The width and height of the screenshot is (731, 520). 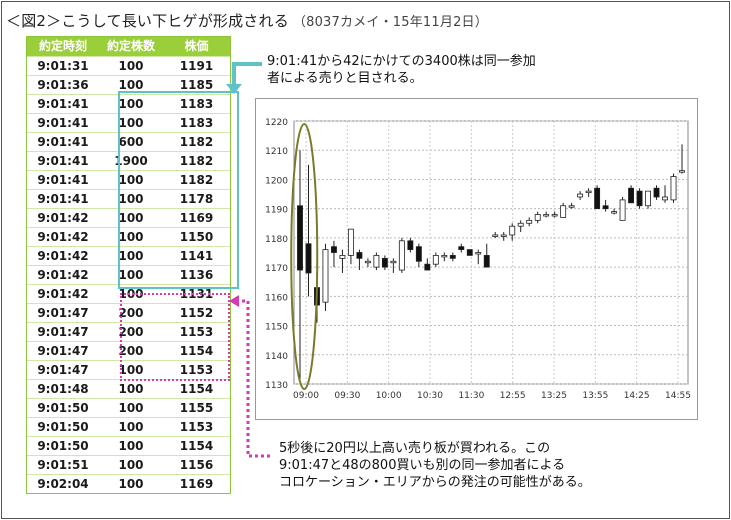 I want to click on header-volume: 約定株数, so click(x=130, y=46).